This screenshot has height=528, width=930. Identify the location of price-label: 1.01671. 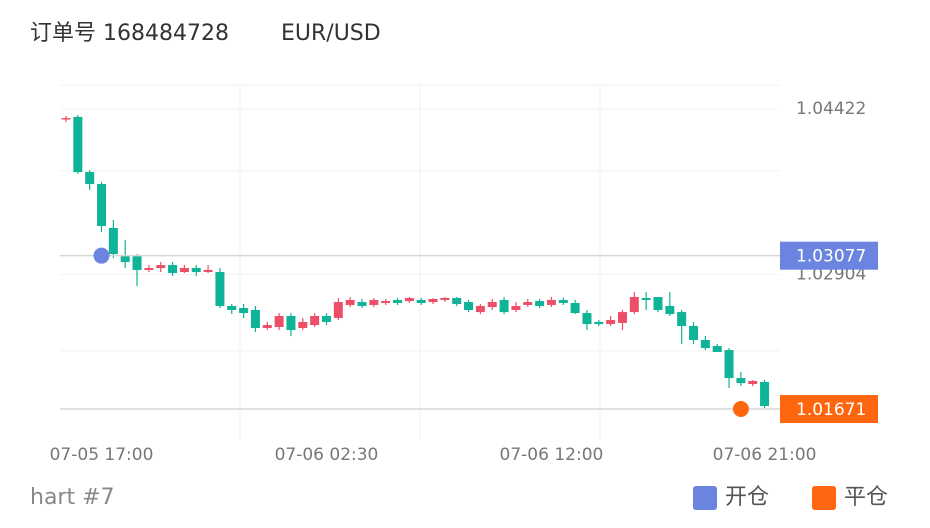
(831, 410).